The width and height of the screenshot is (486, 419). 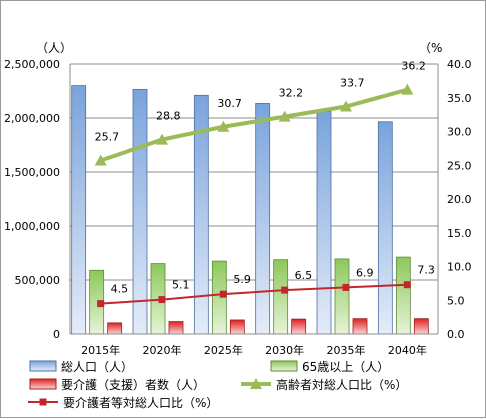 What do you see at coordinates (459, 64) in the screenshot?
I see `y-right-tick-label: 40.0` at bounding box center [459, 64].